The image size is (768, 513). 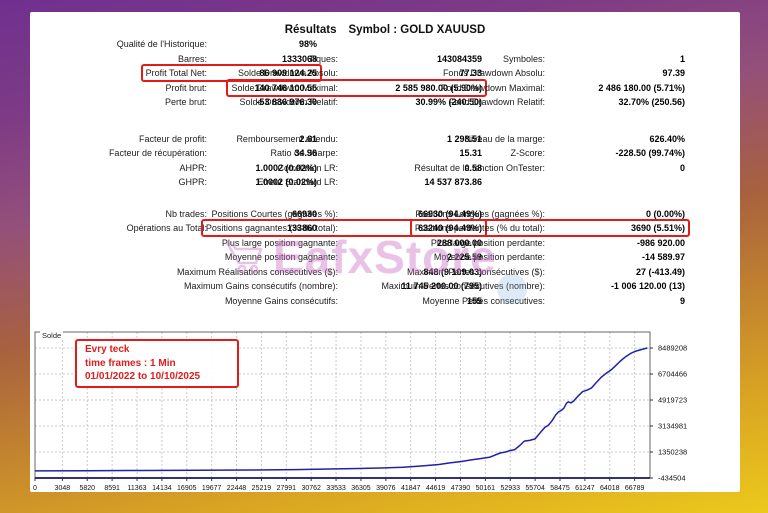 What do you see at coordinates (262, 488) in the screenshot?
I see `x-tick-label: 25219` at bounding box center [262, 488].